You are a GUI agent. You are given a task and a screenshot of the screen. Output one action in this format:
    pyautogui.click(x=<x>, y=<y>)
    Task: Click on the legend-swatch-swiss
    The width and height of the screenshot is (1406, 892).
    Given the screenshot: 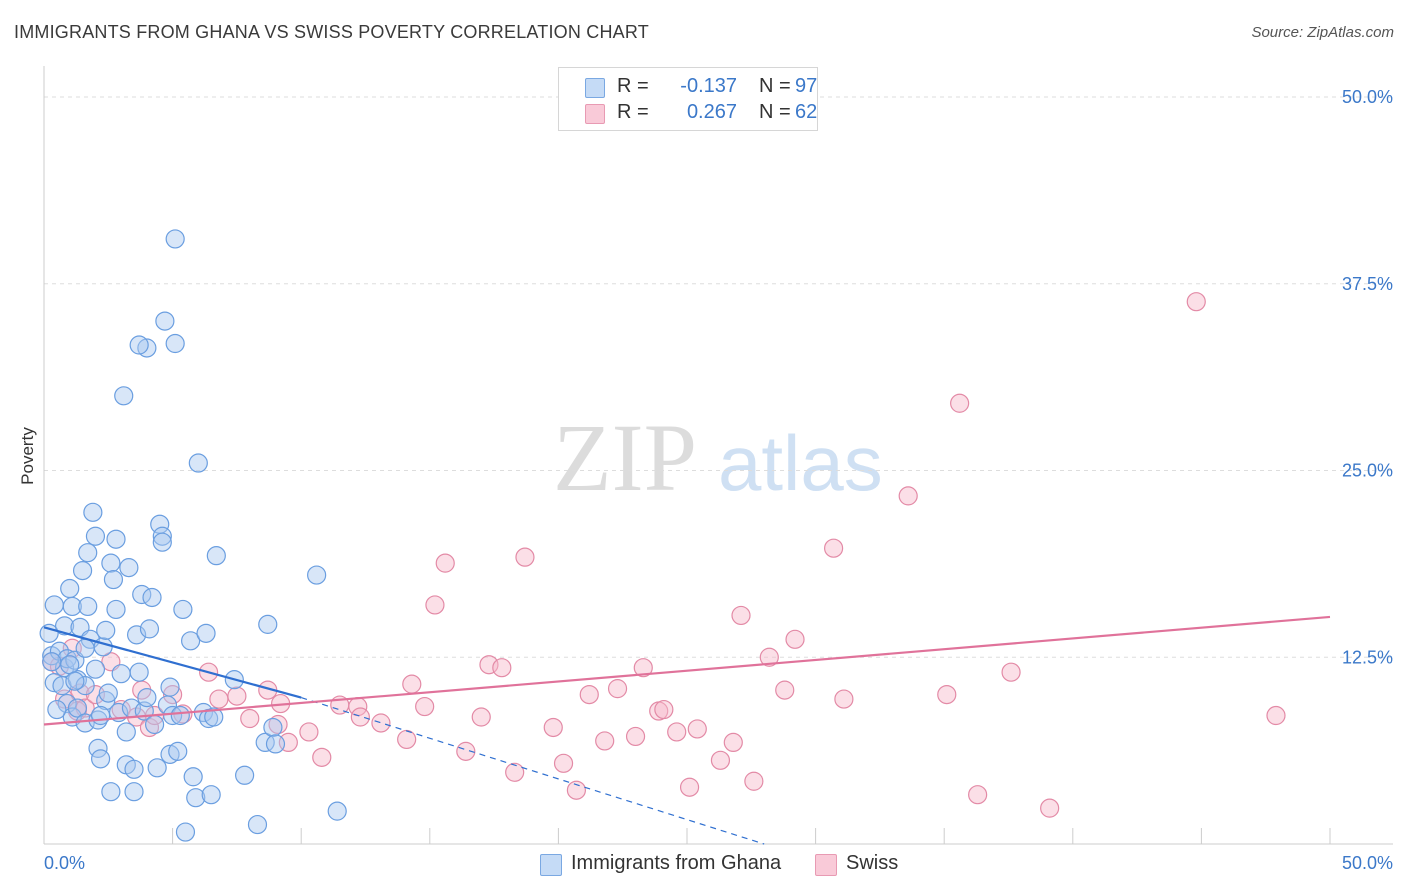 What is the action you would take?
    pyautogui.click(x=826, y=865)
    